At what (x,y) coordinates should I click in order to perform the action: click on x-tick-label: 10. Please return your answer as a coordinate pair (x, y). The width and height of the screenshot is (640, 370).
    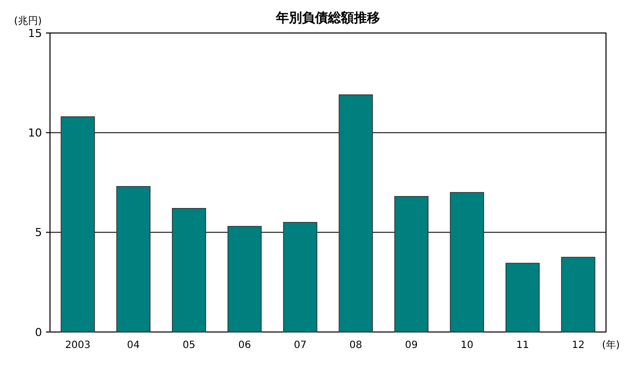
    Looking at the image, I should click on (467, 345).